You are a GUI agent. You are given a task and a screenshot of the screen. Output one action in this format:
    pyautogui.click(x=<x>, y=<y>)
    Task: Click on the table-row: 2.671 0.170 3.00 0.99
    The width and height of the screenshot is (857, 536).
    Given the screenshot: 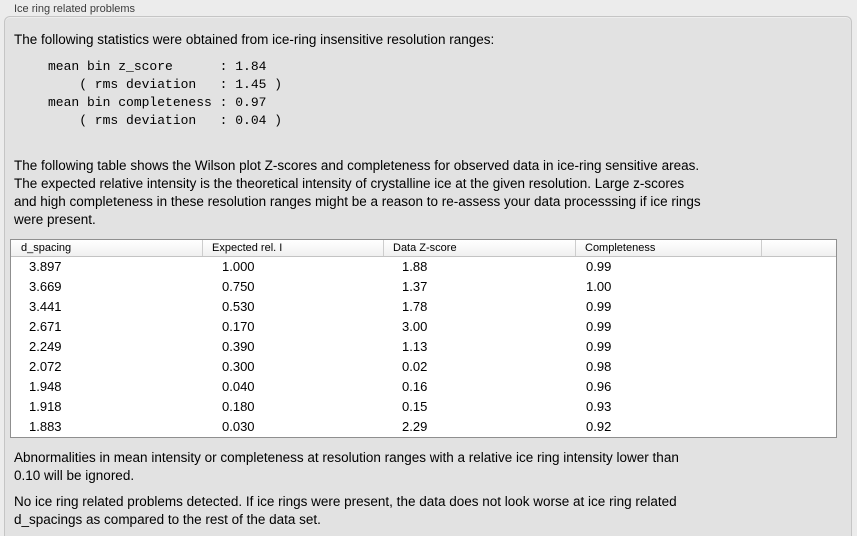 What is the action you would take?
    pyautogui.click(x=423, y=327)
    